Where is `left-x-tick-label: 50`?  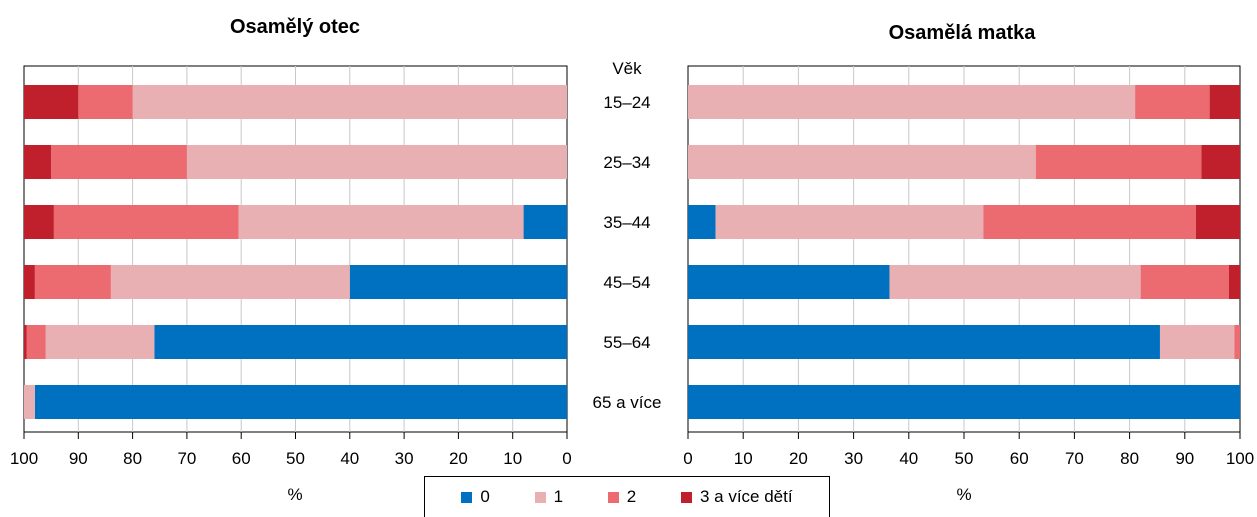
left-x-tick-label: 50 is located at coordinates (295, 458).